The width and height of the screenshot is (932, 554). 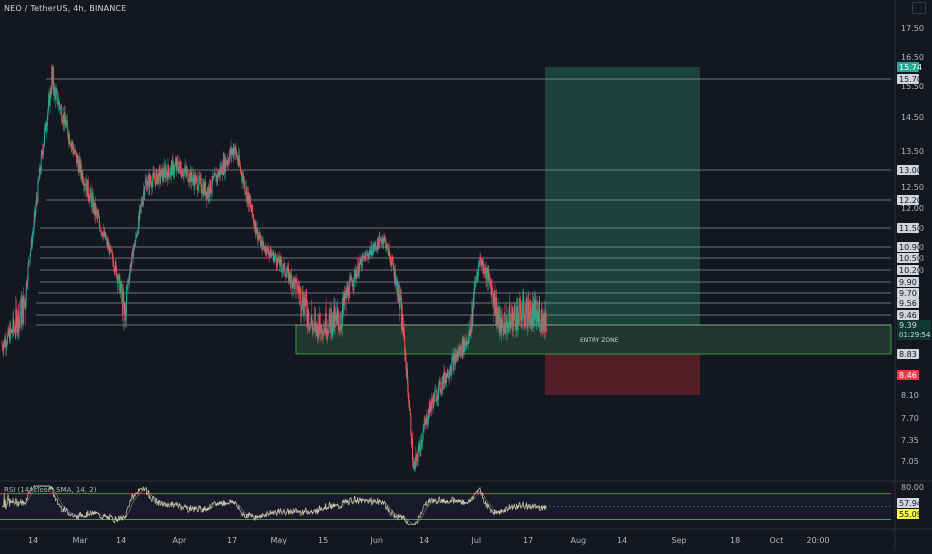 What do you see at coordinates (279, 540) in the screenshot?
I see `time-tick-label: May` at bounding box center [279, 540].